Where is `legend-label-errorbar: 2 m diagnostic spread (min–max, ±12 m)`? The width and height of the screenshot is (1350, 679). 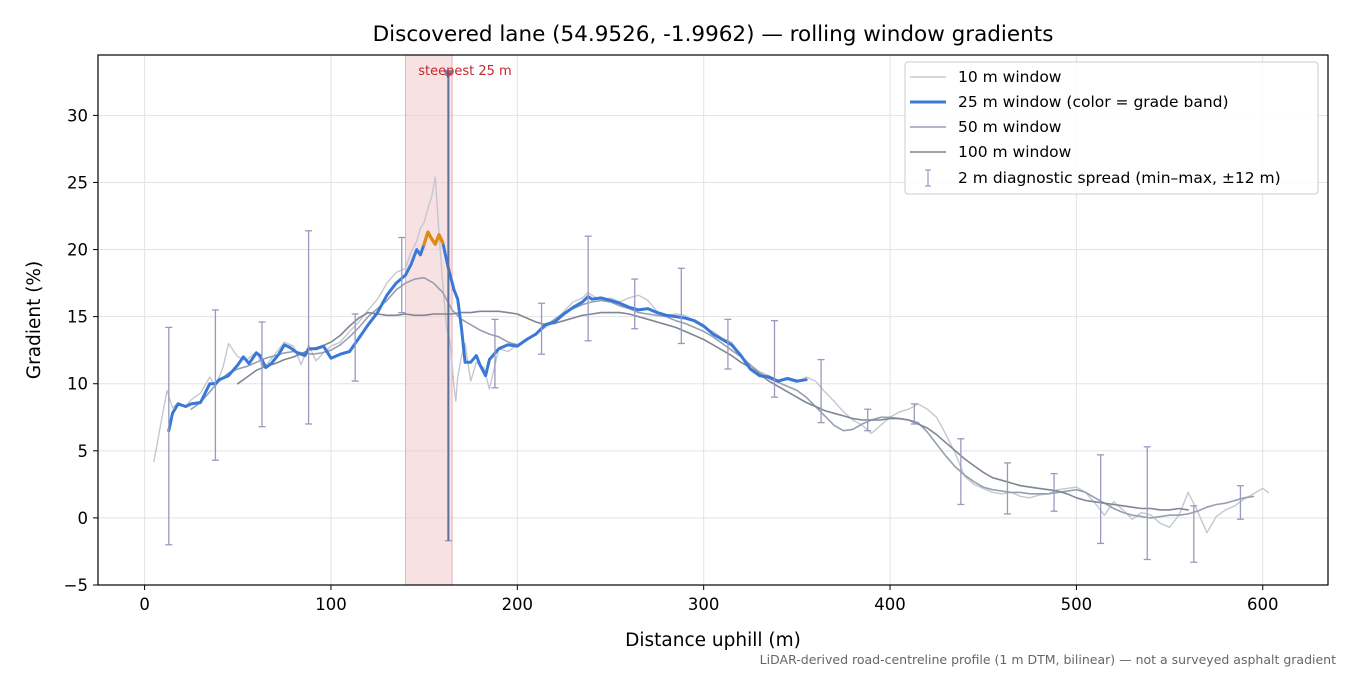
legend-label-errorbar: 2 m diagnostic spread (min–max, ±12 m) is located at coordinates (1119, 178).